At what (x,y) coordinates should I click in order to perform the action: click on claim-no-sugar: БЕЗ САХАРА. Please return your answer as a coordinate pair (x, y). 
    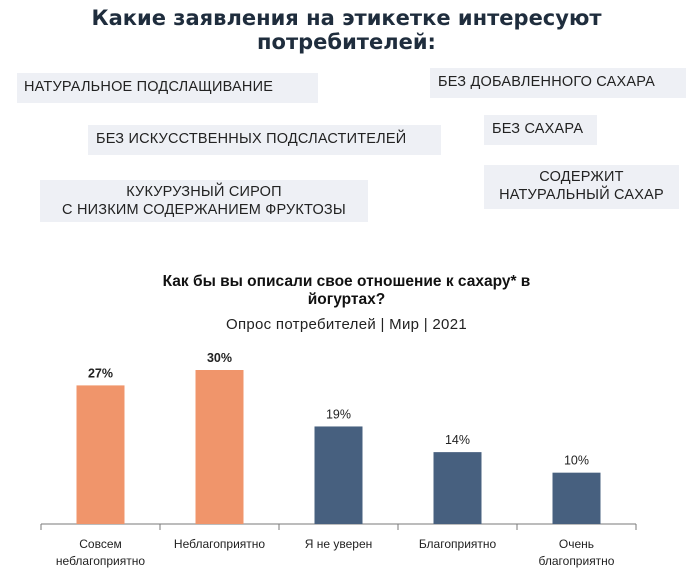
    Looking at the image, I should click on (540, 130).